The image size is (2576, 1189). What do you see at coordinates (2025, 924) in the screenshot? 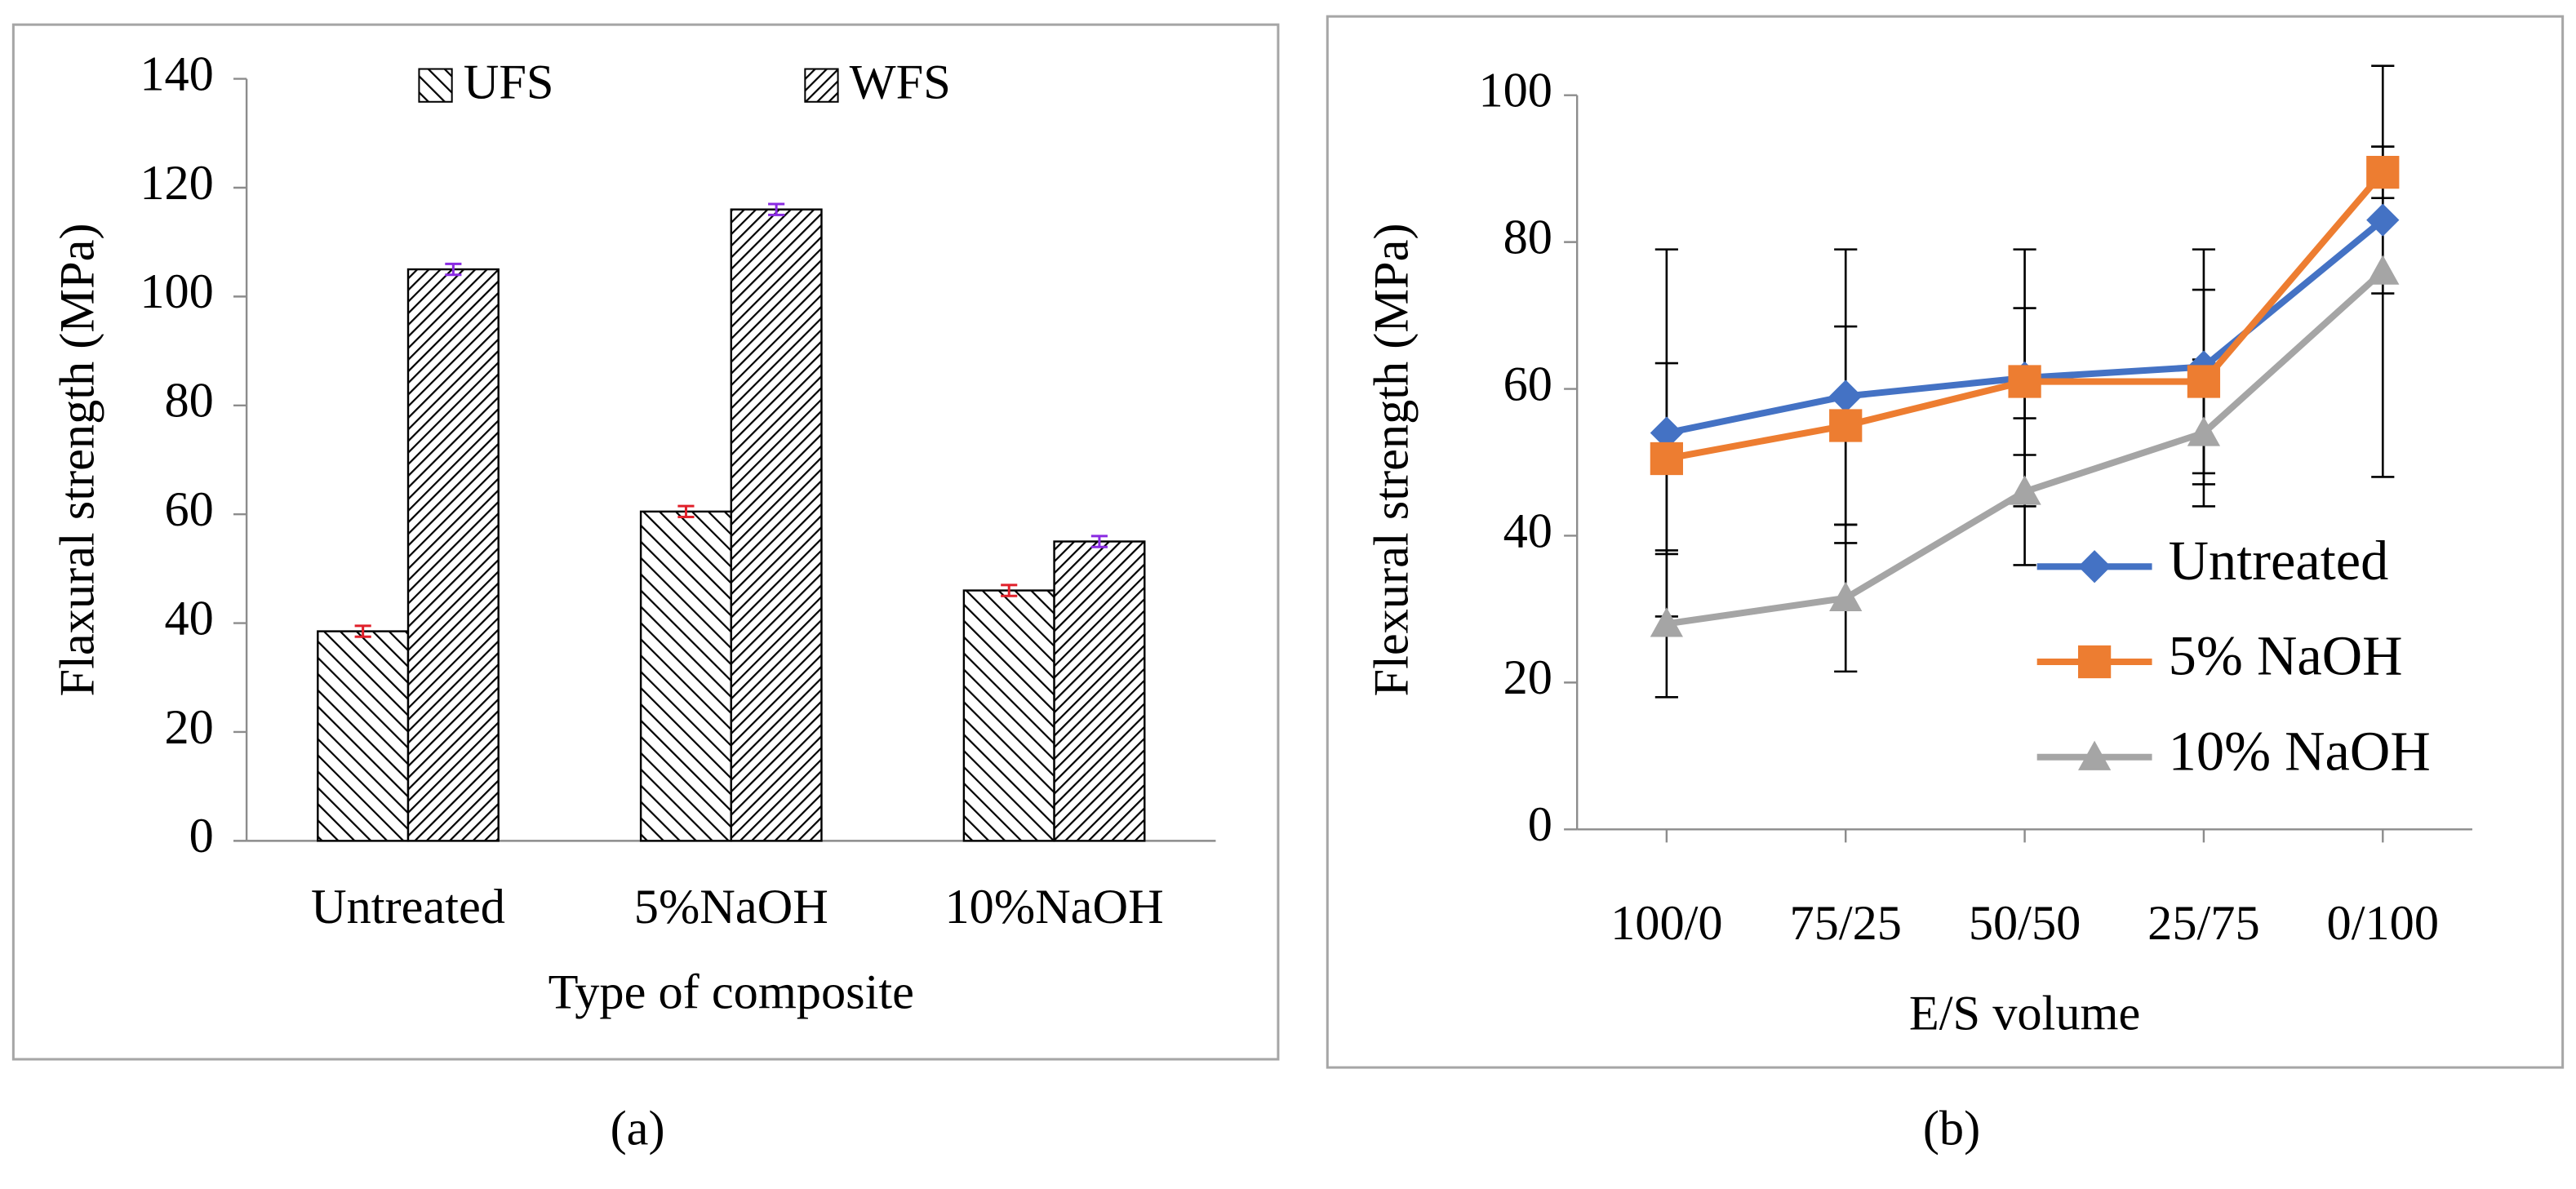
I see `x-tick-label: 50/50` at bounding box center [2025, 924].